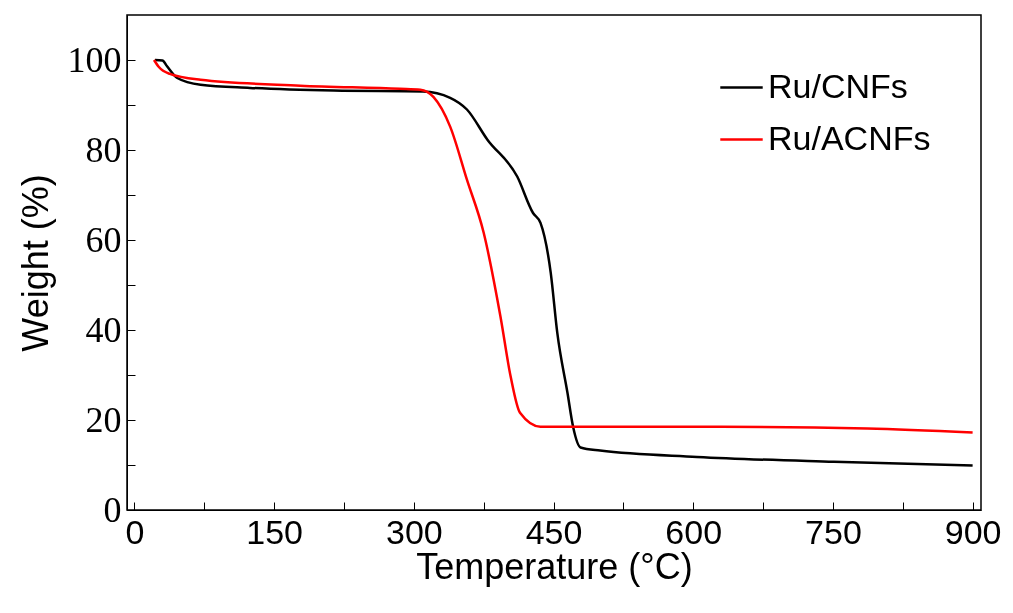  Describe the element at coordinates (275, 531) in the screenshot. I see `x-tick-label: 150` at that location.